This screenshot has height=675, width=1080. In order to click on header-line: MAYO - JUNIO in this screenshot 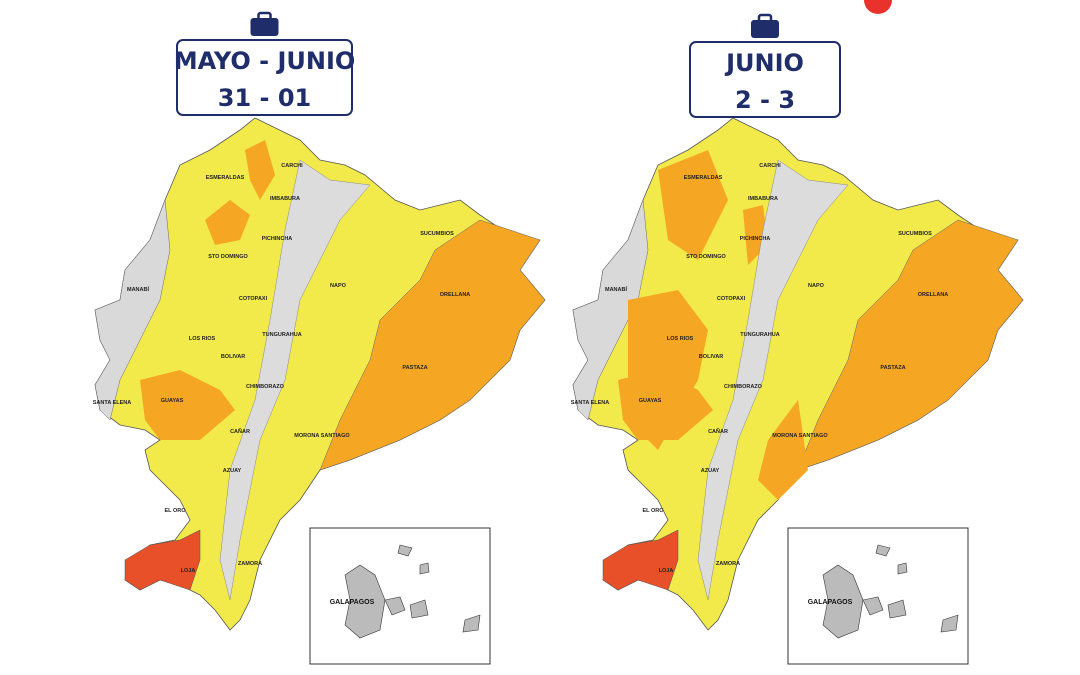, I will do `click(265, 61)`.